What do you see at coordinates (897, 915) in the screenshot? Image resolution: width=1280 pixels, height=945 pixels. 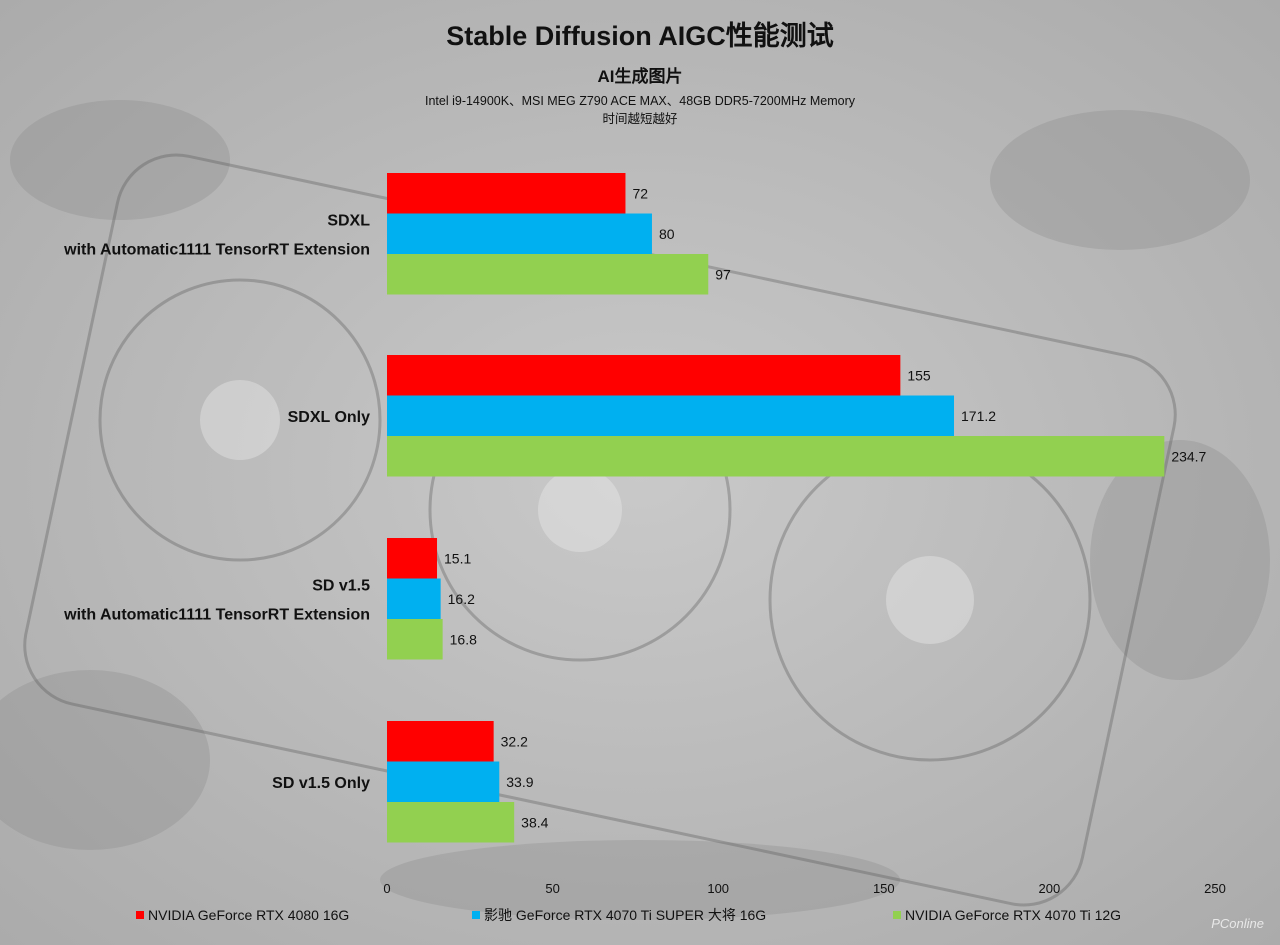 I see `legend-swatch-rtx4070ti` at bounding box center [897, 915].